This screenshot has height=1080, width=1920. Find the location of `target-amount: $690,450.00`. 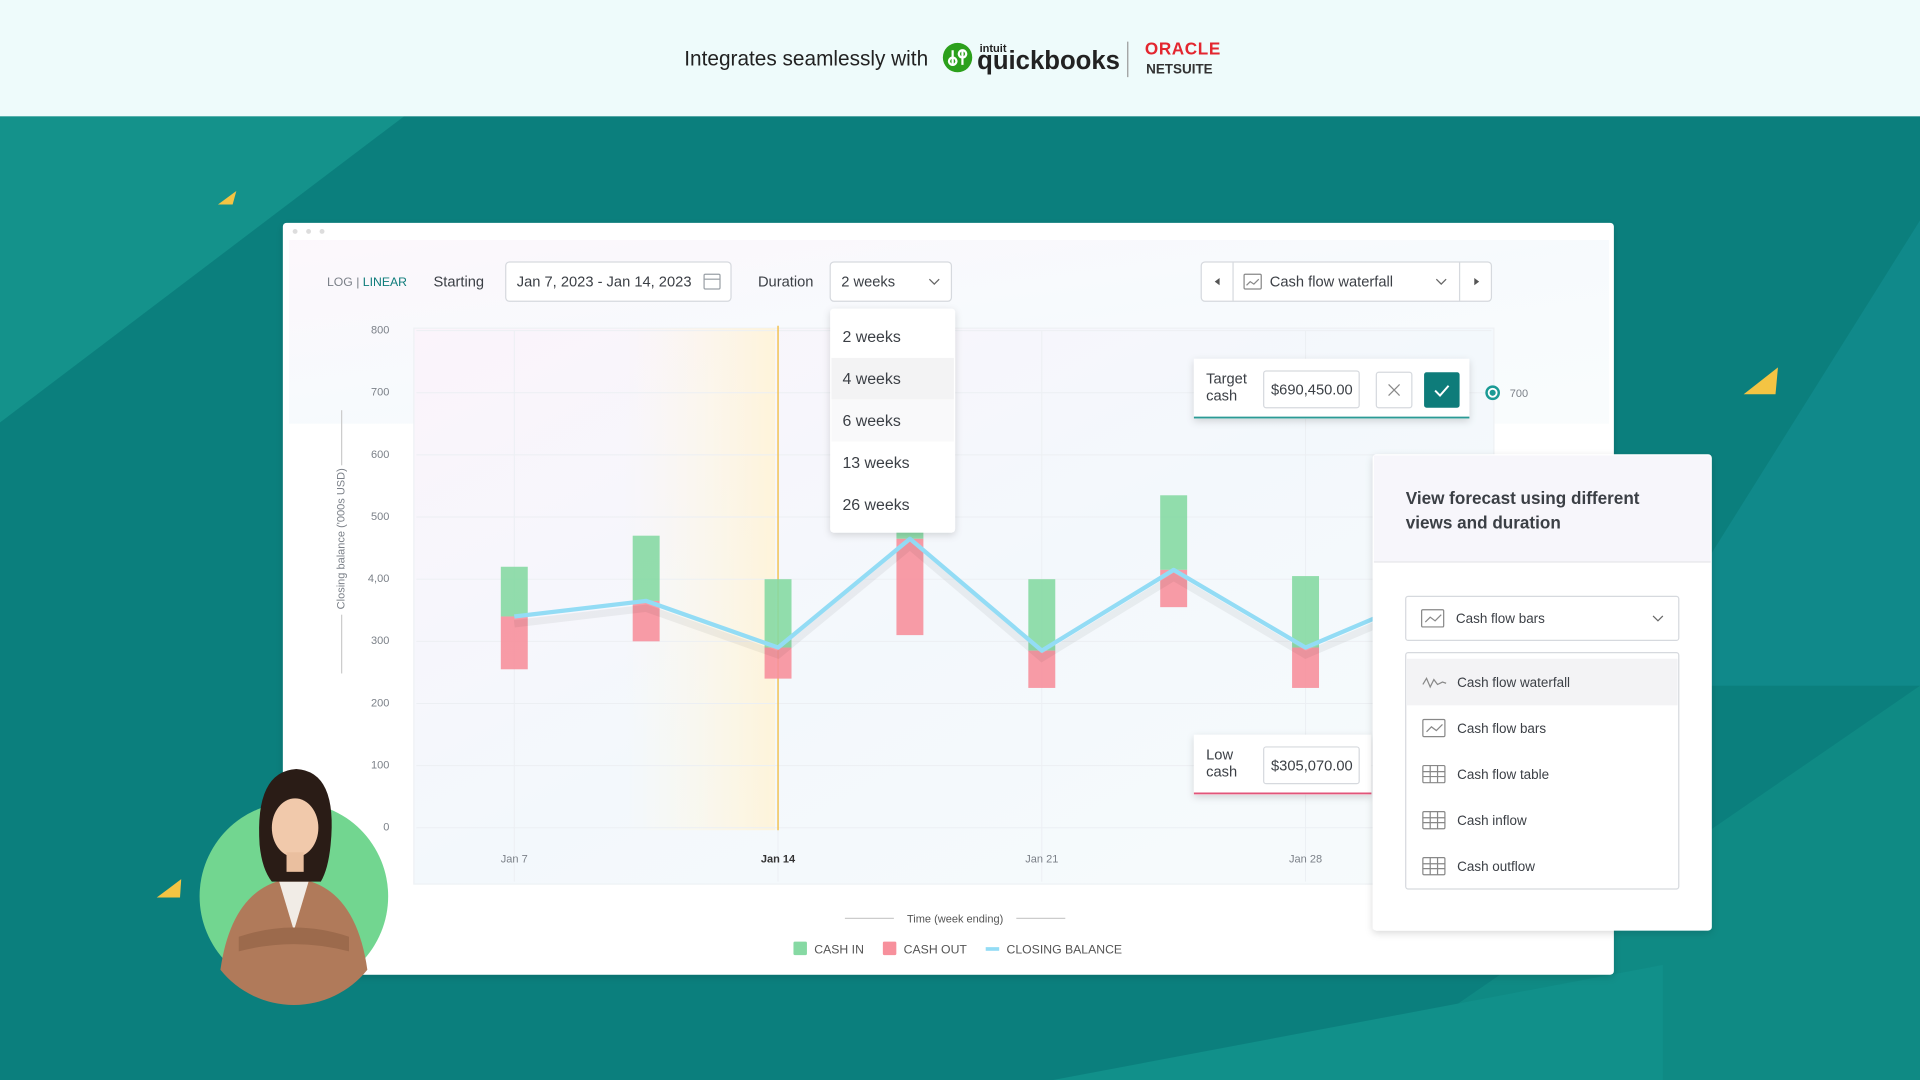

target-amount: $690,450.00 is located at coordinates (1312, 390).